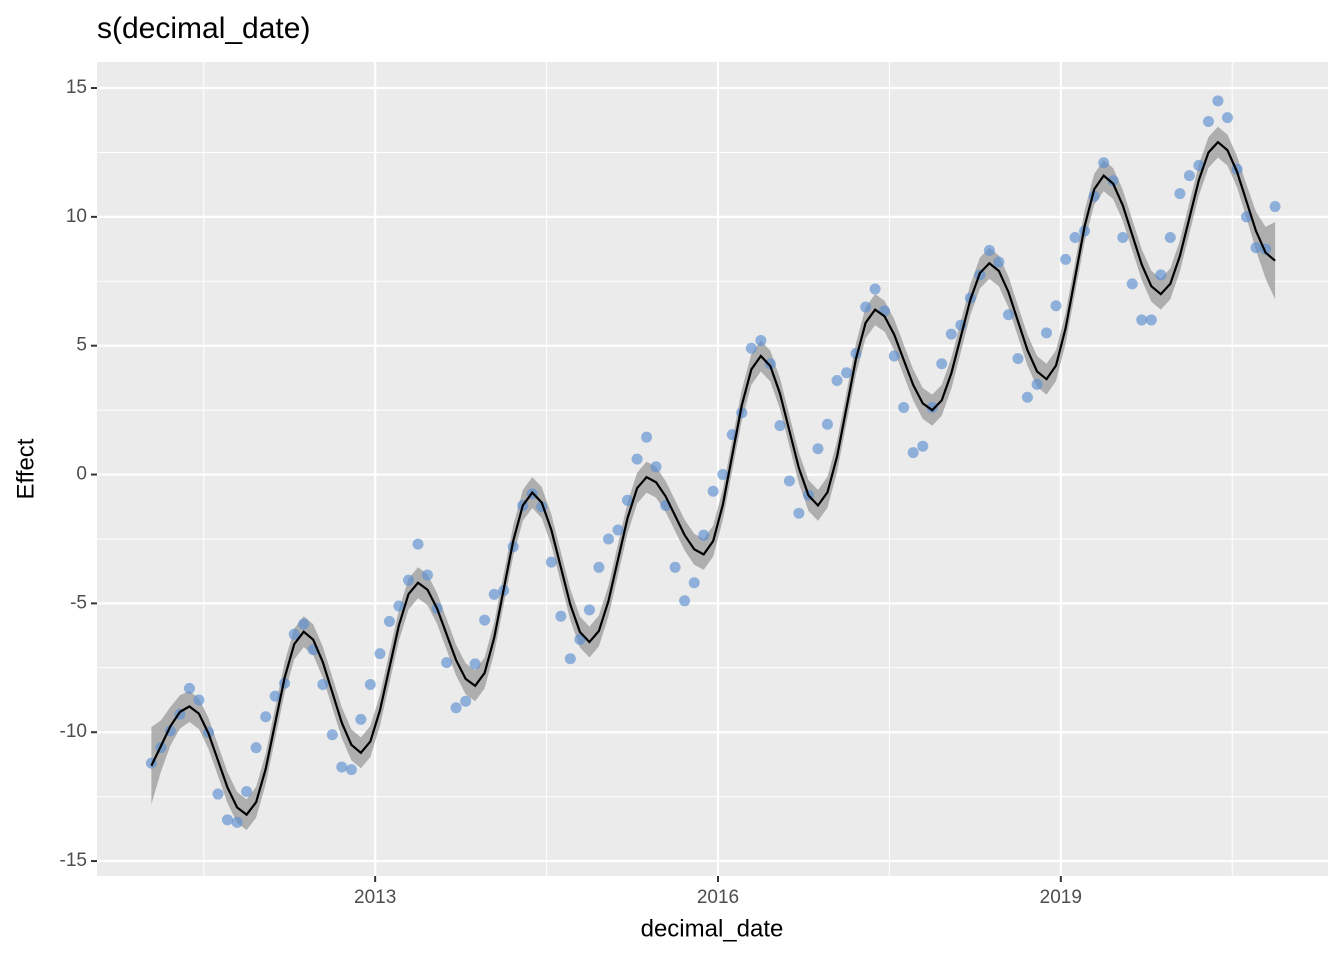  I want to click on y-tick-label: 15, so click(76, 87).